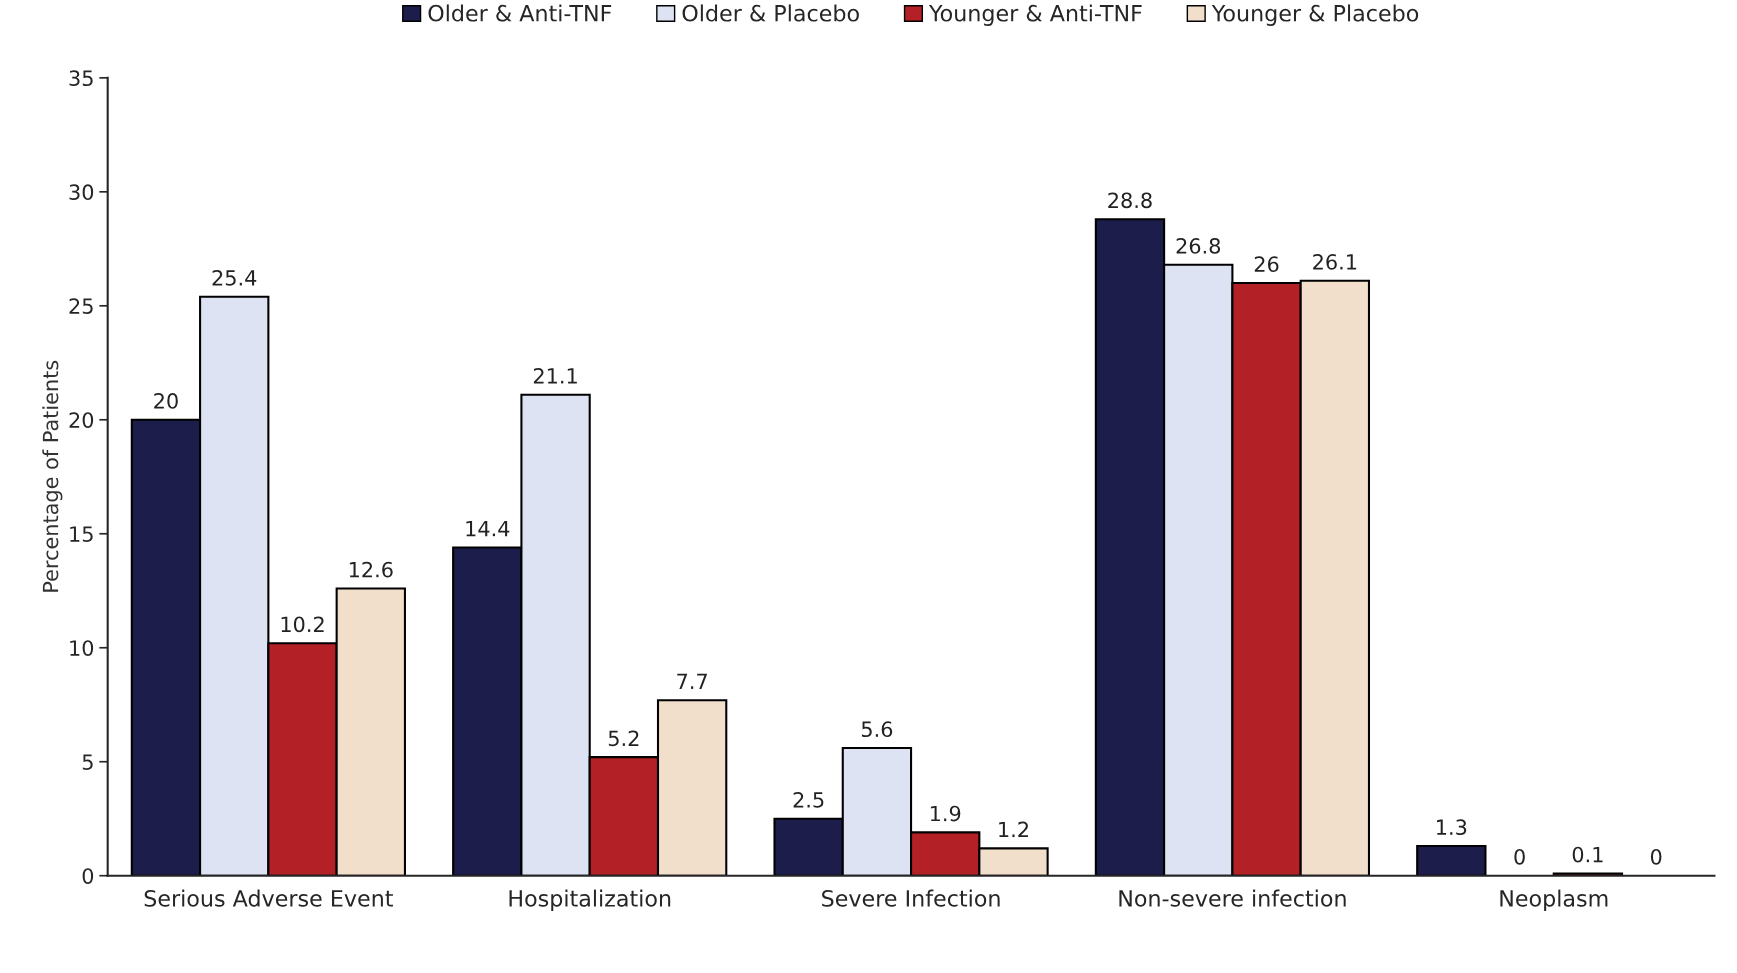 Image resolution: width=1737 pixels, height=973 pixels. I want to click on data-label: 0.1, so click(1587, 854).